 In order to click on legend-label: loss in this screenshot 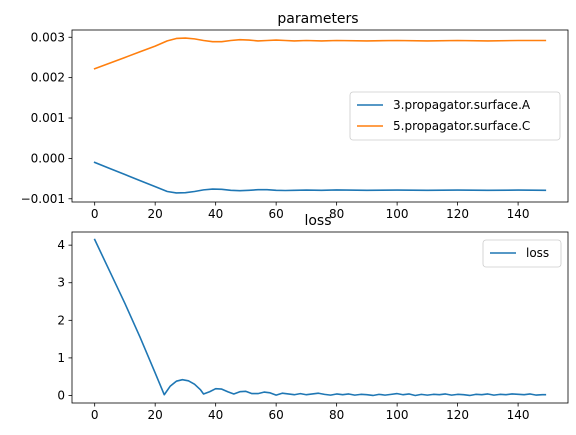, I will do `click(537, 253)`.